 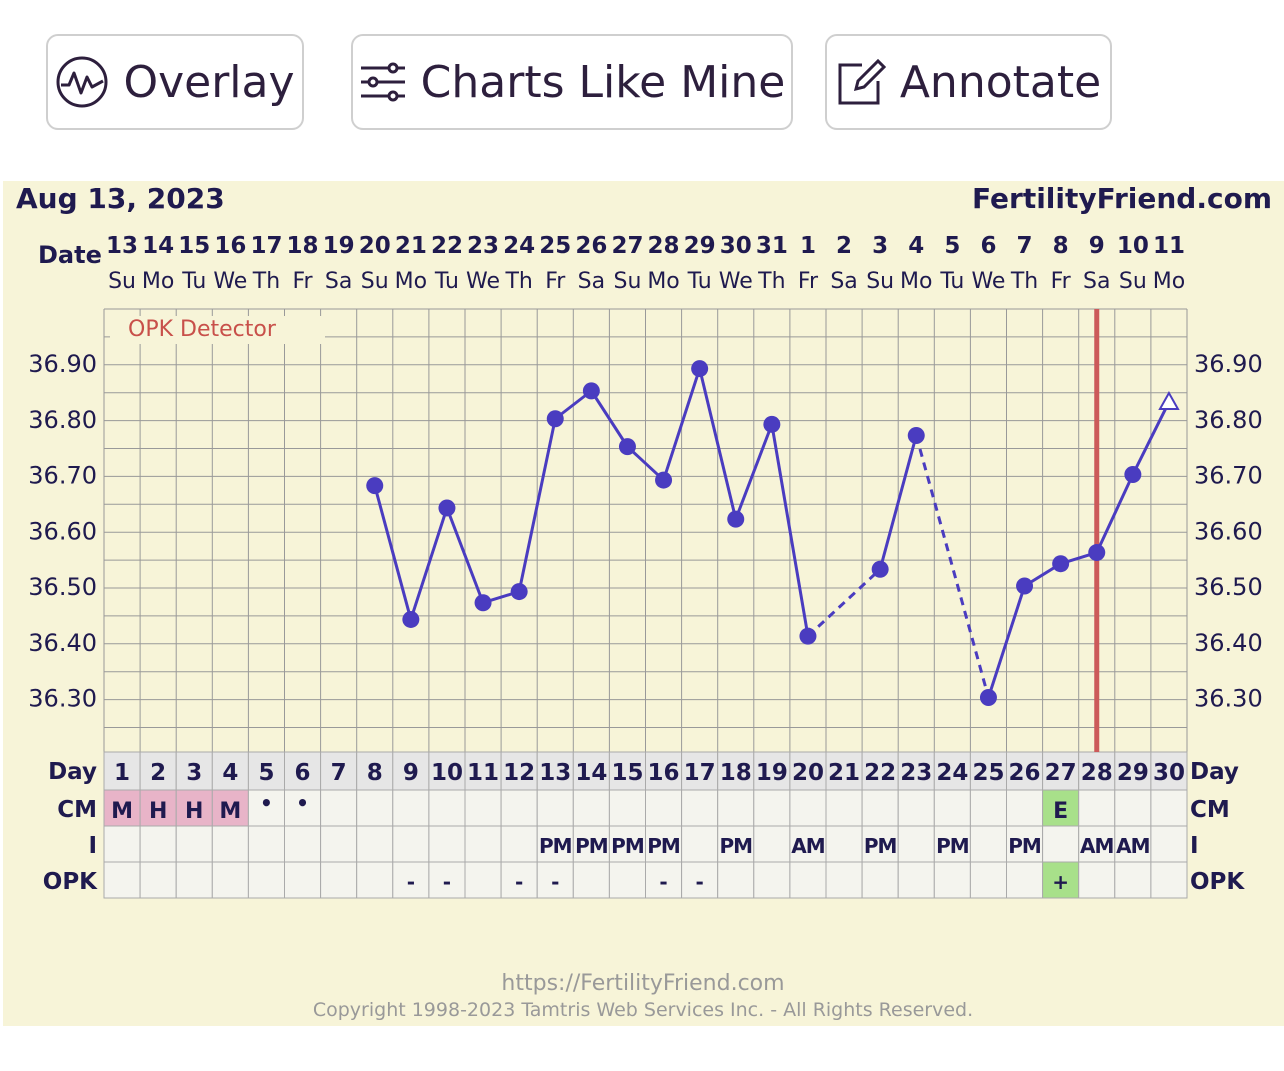 I want to click on date-label: 15, so click(x=194, y=246).